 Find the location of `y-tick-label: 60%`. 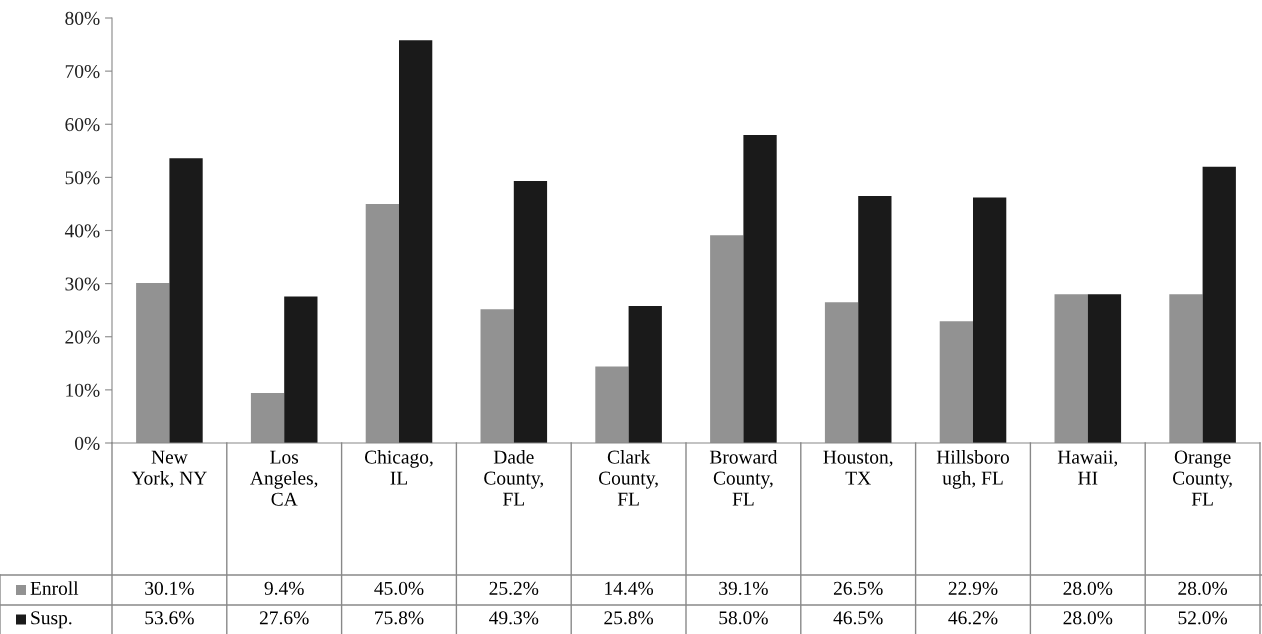

y-tick-label: 60% is located at coordinates (82, 125).